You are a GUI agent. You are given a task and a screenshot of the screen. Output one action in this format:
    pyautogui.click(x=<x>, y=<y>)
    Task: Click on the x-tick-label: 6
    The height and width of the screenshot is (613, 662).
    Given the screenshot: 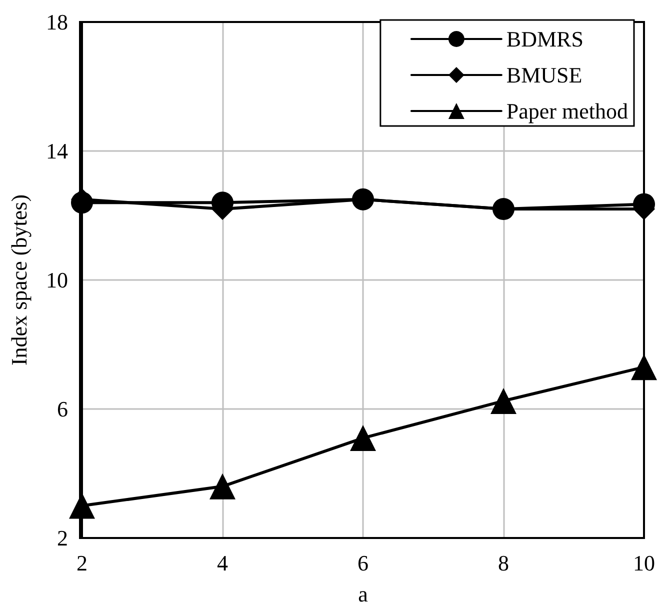 What is the action you would take?
    pyautogui.click(x=363, y=563)
    